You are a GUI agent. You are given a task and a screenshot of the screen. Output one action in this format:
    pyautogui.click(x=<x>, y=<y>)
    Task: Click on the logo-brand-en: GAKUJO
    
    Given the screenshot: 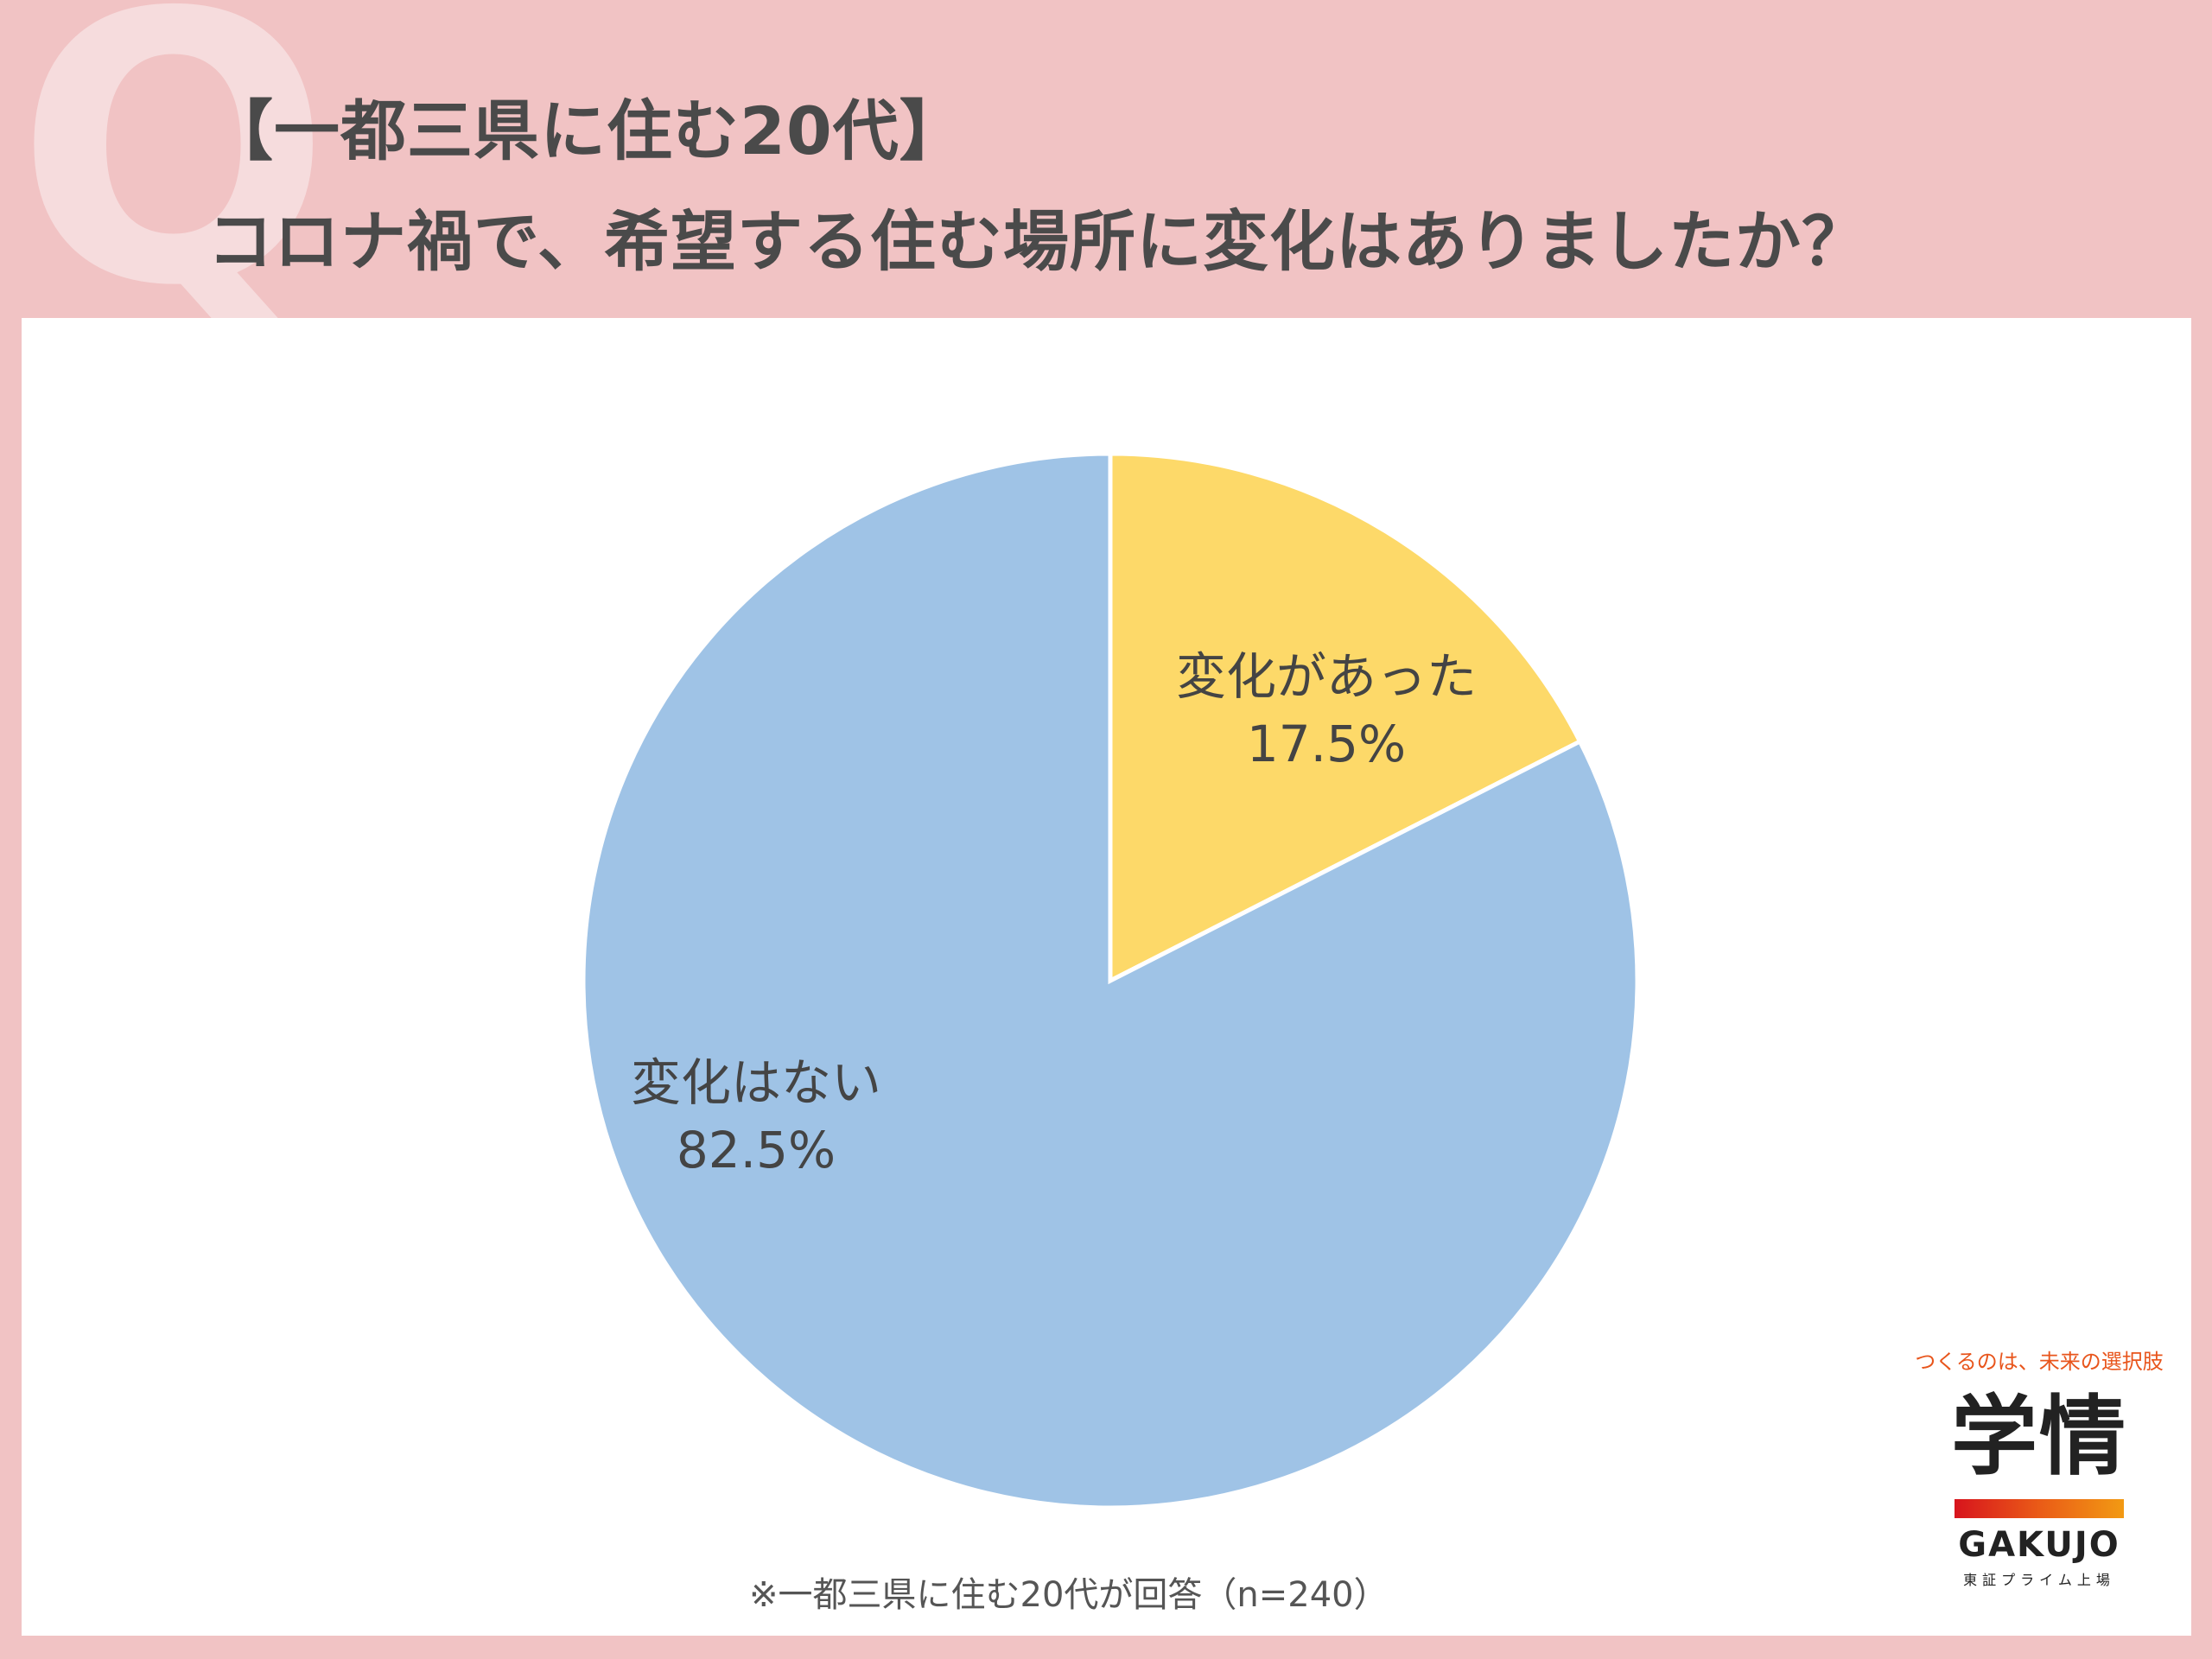 What is the action you would take?
    pyautogui.click(x=2039, y=1545)
    